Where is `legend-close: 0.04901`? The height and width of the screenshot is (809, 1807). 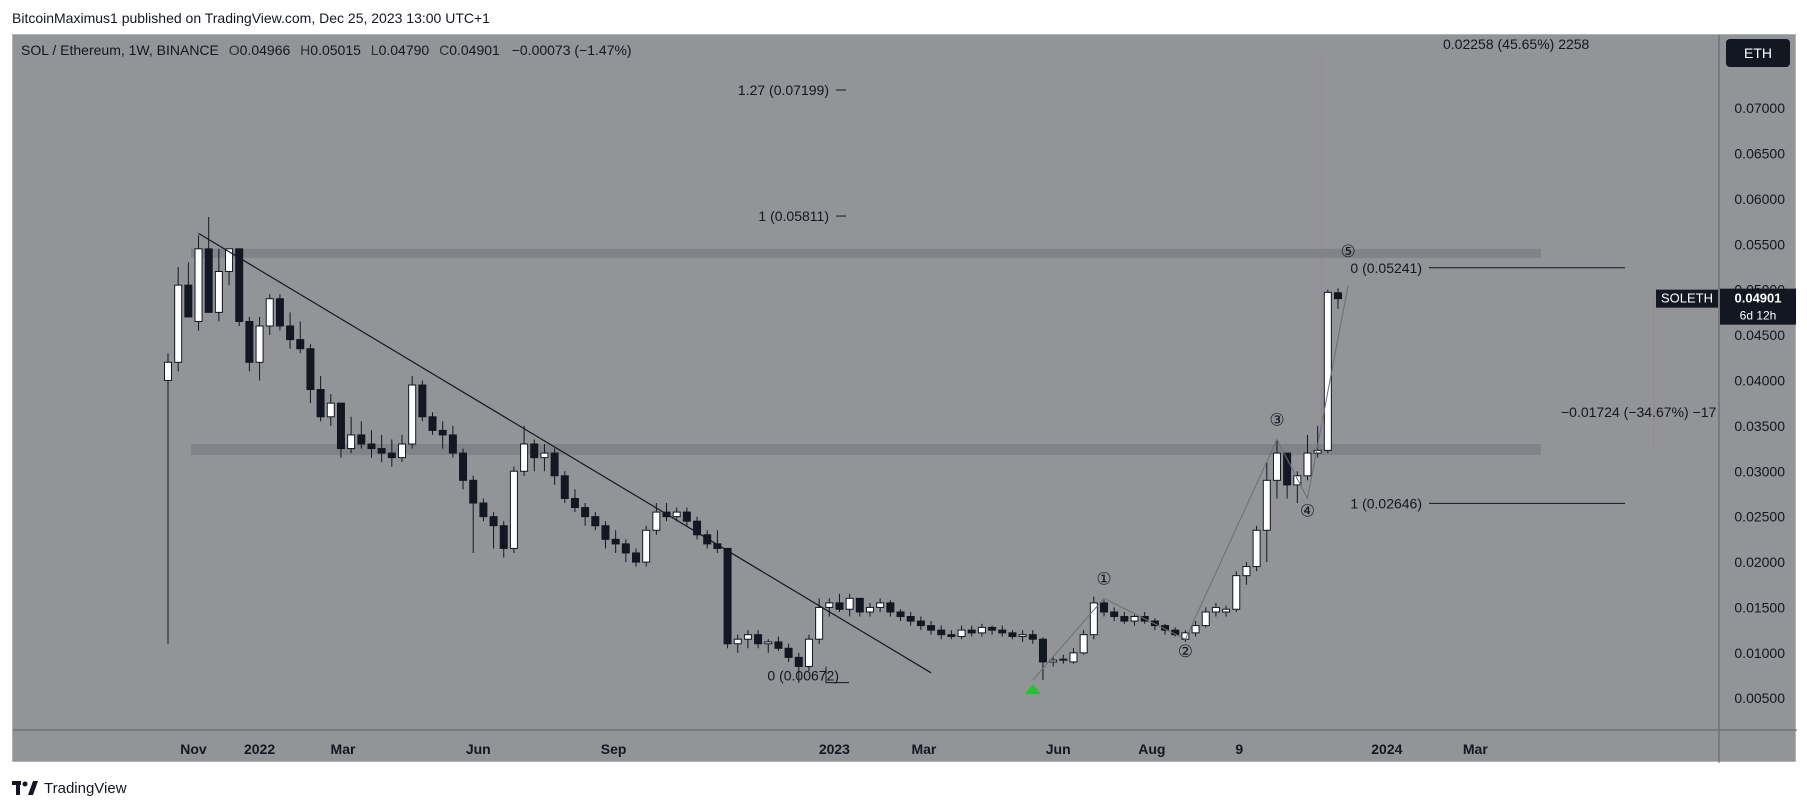
legend-close: 0.04901 is located at coordinates (474, 50).